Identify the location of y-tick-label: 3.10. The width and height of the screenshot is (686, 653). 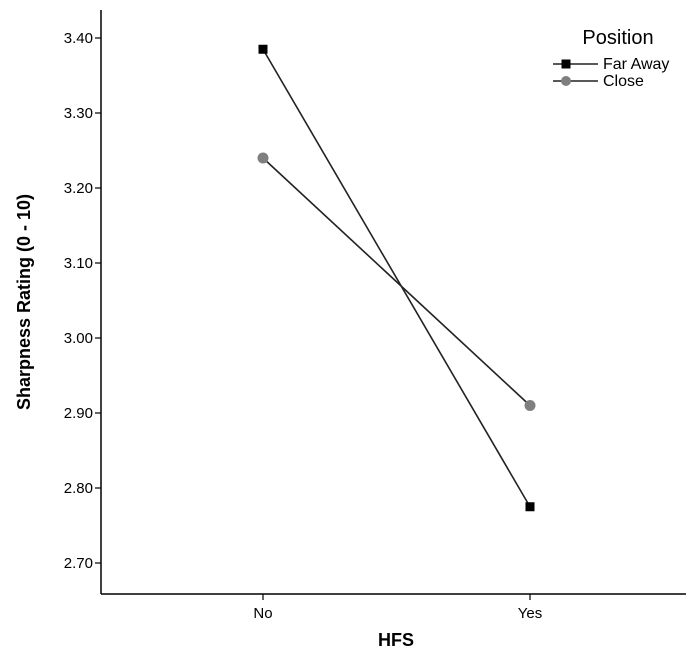
(78, 263).